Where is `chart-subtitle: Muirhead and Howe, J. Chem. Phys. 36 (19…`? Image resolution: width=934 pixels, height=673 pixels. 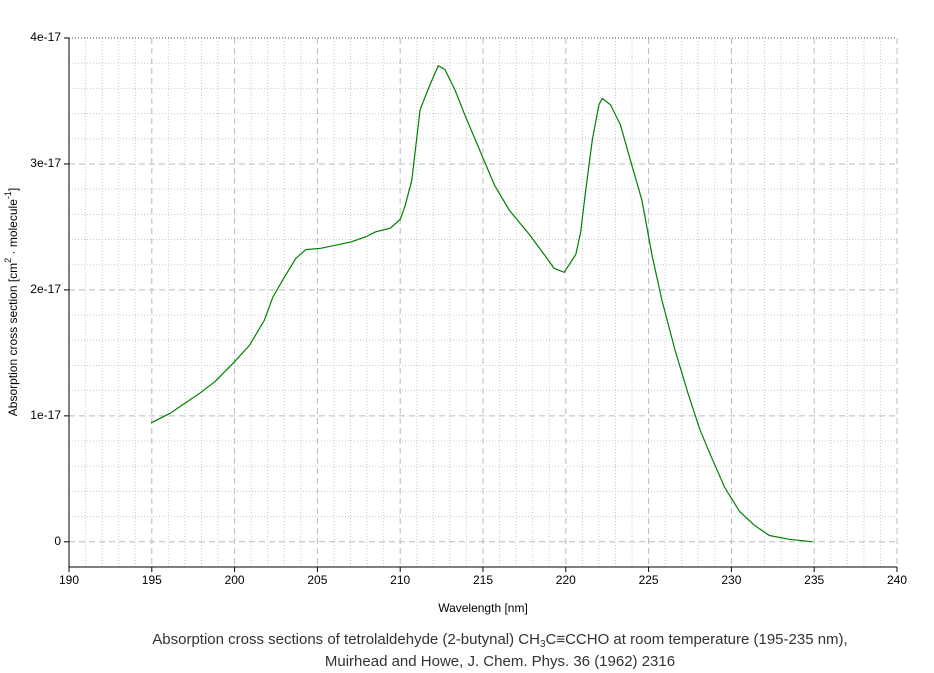 chart-subtitle: Muirhead and Howe, J. Chem. Phys. 36 (19… is located at coordinates (500, 661).